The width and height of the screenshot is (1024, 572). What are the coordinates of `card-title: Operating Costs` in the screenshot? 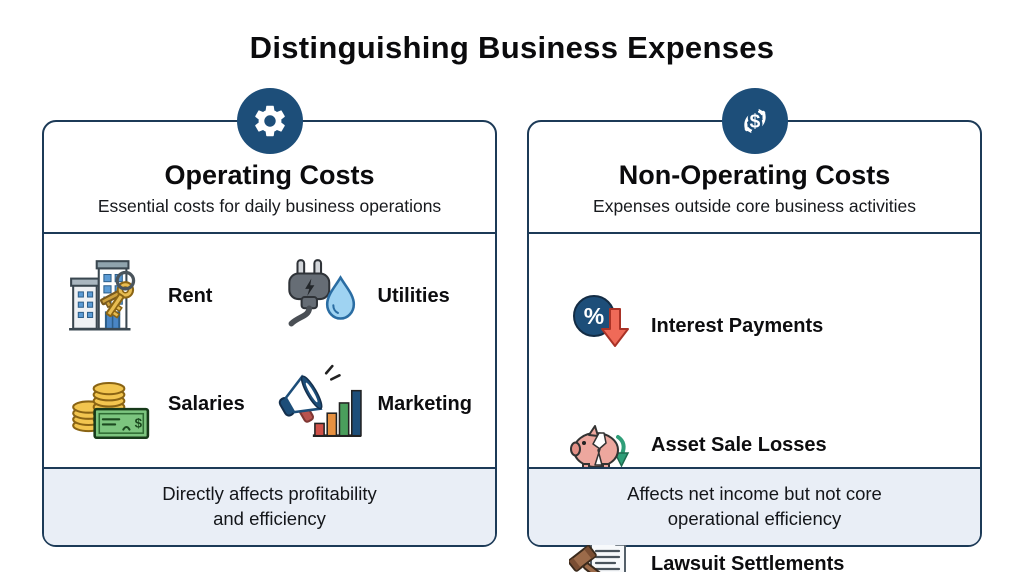 It's located at (269, 175).